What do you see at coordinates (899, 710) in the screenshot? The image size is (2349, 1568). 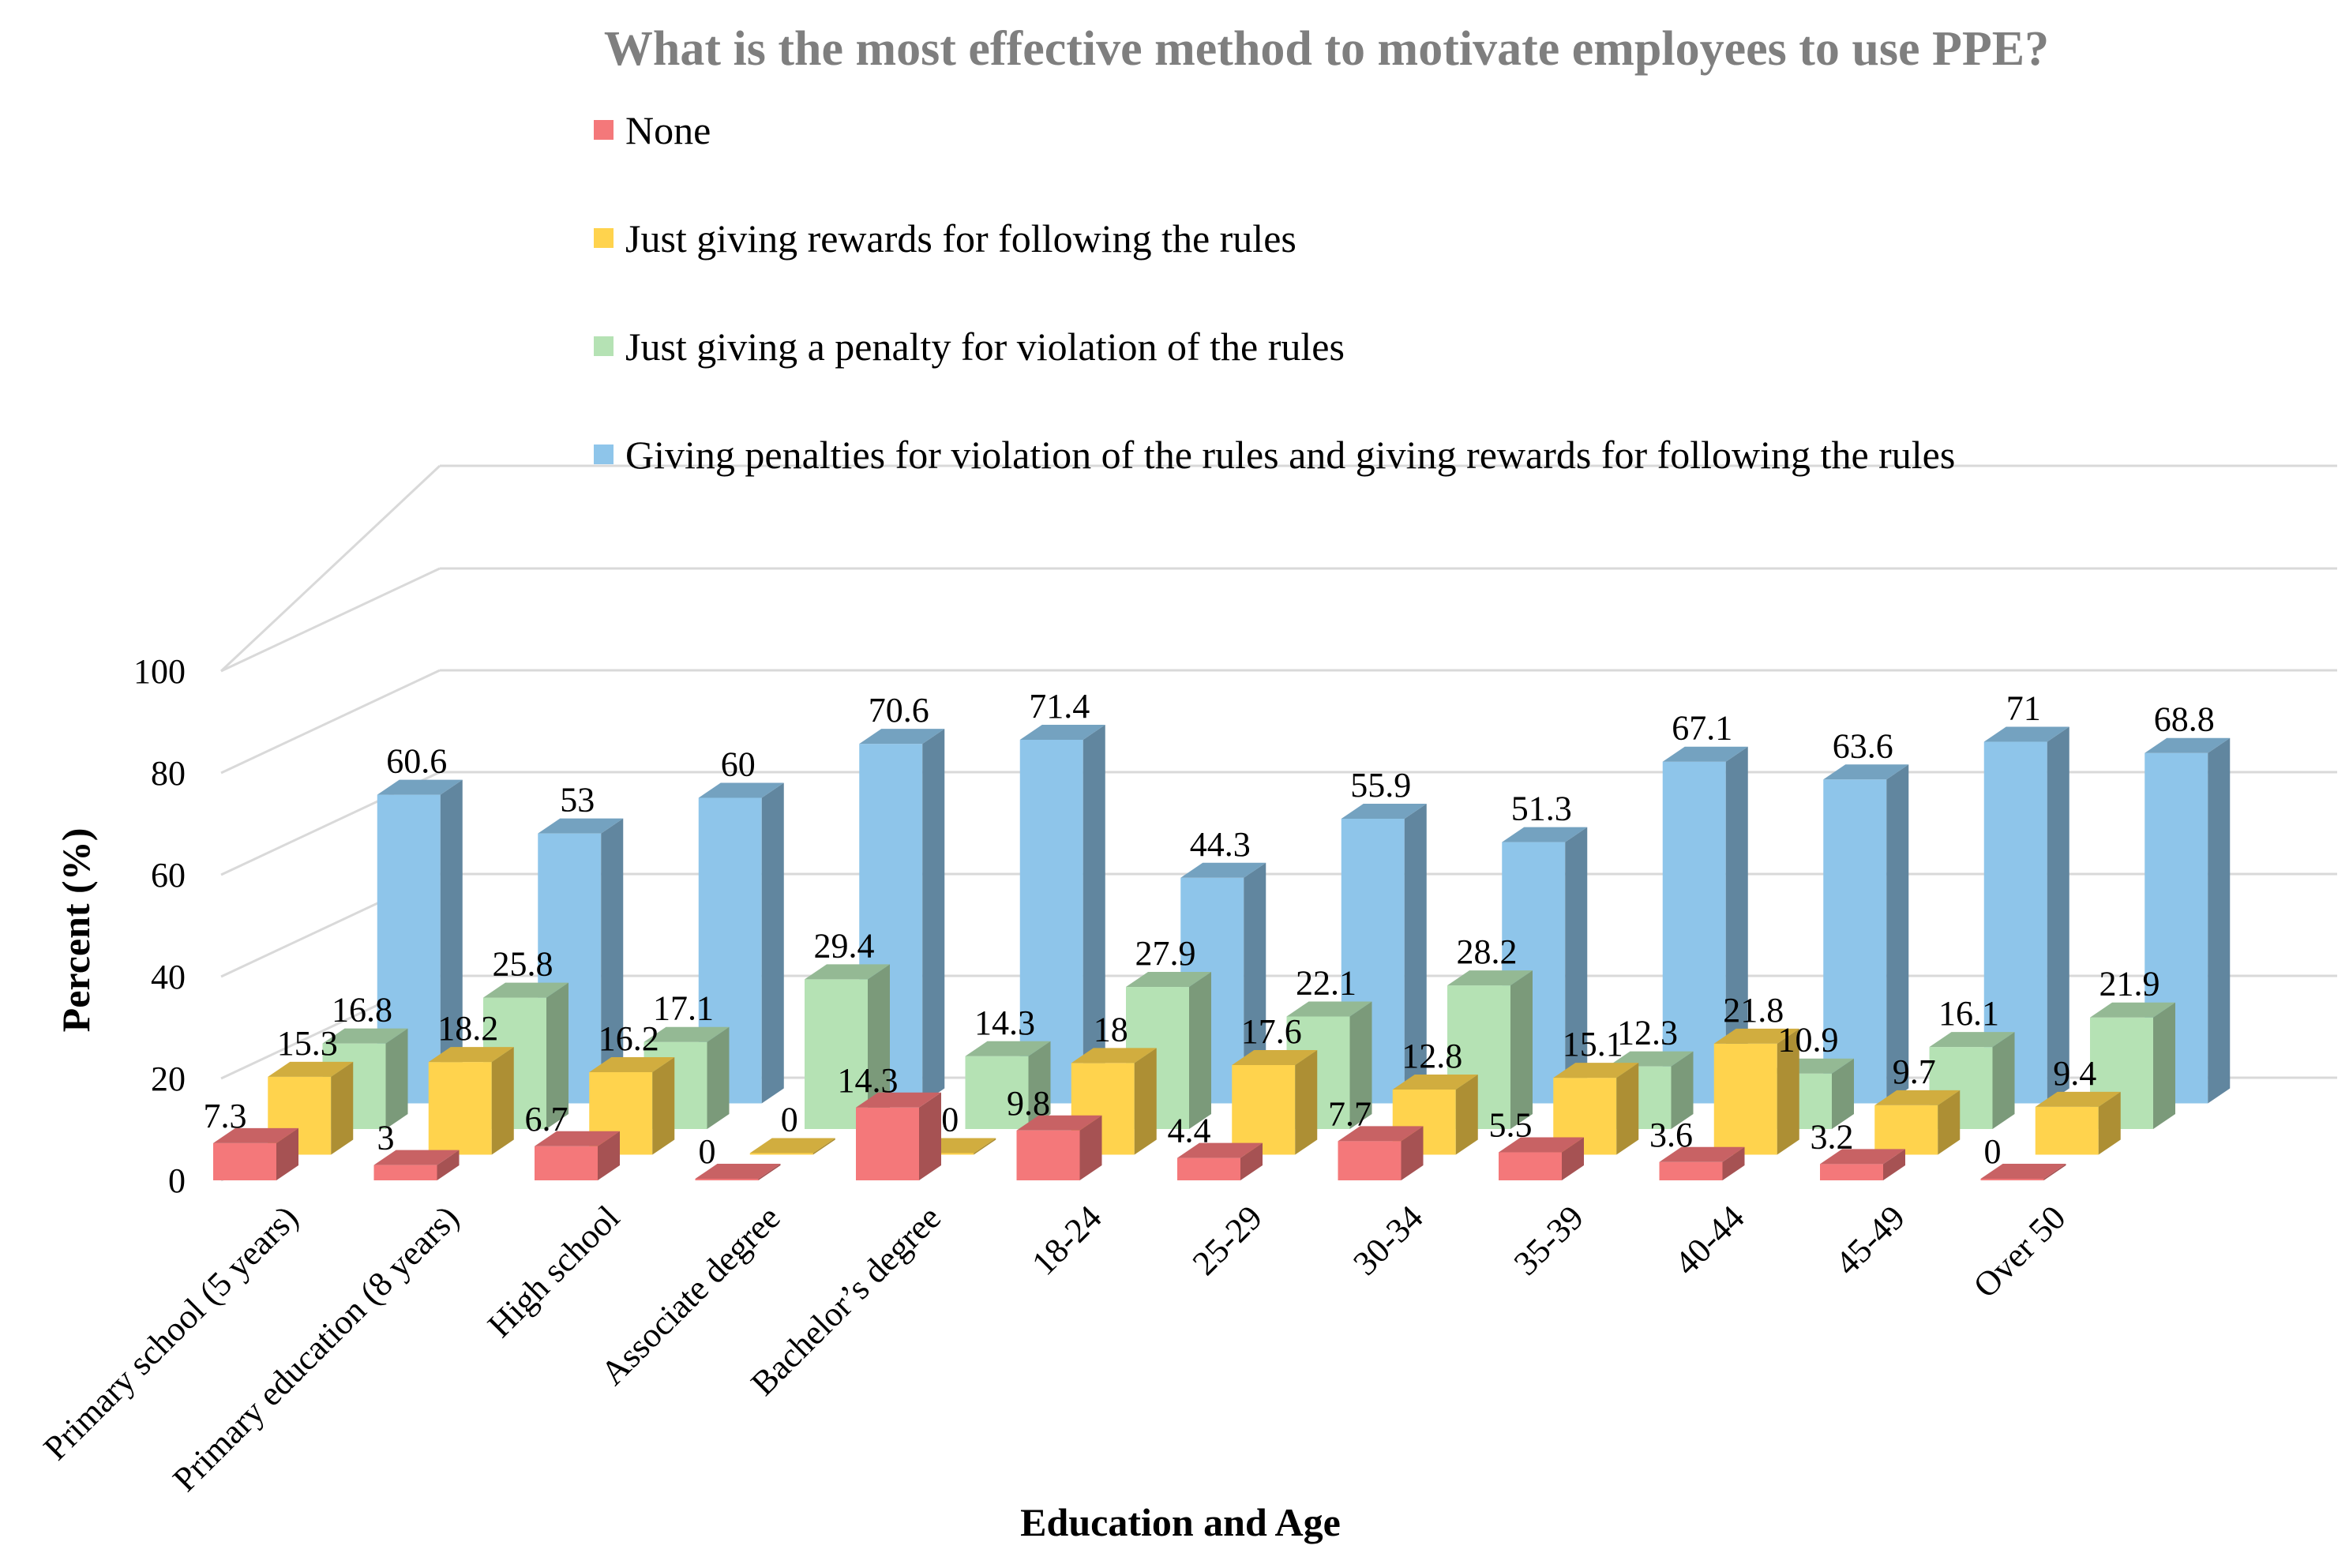 I see `data-label: 70.6` at bounding box center [899, 710].